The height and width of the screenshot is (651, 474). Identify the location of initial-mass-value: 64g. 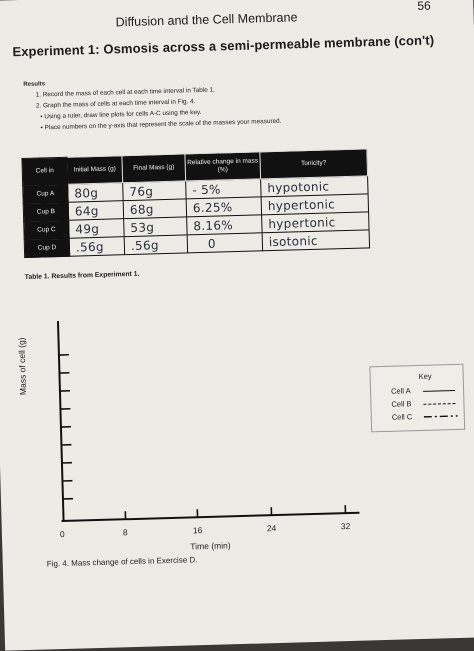
(95, 211).